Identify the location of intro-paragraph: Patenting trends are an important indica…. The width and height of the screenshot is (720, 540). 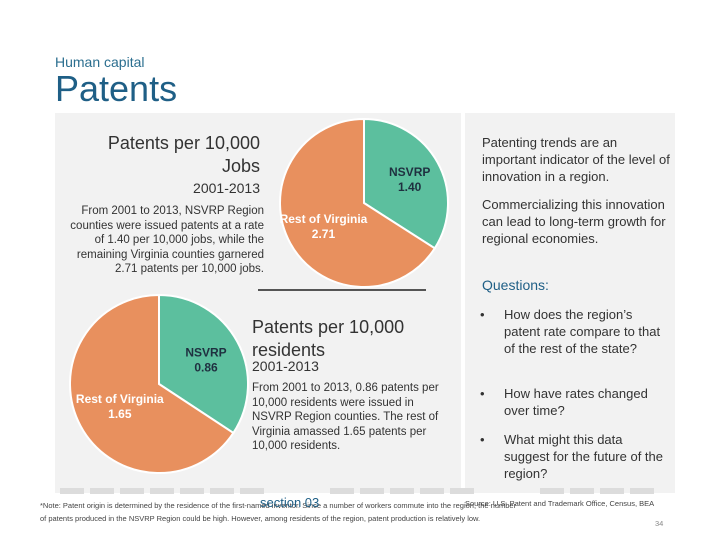
(576, 159).